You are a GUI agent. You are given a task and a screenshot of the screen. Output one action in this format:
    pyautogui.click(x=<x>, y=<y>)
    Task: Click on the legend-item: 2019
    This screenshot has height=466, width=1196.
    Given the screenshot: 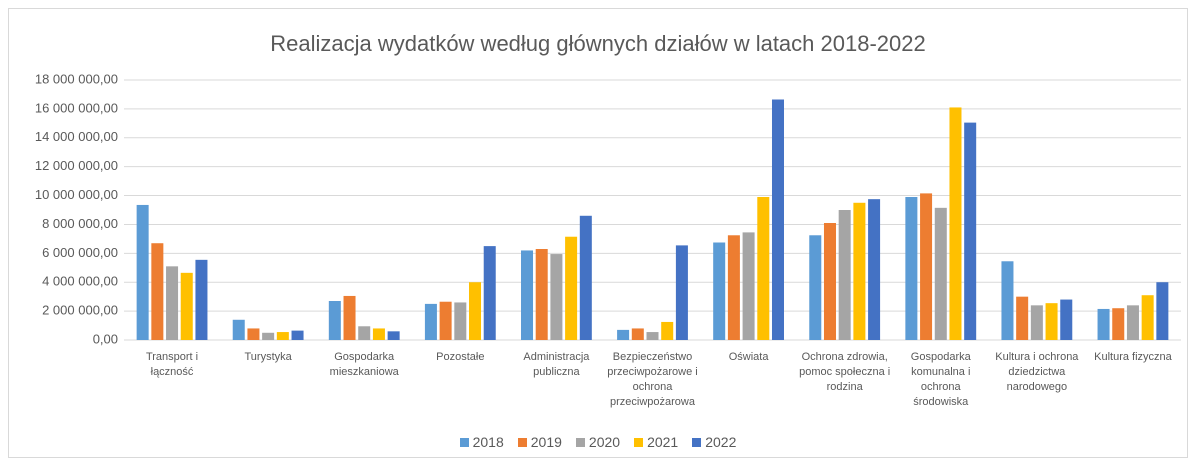 What is the action you would take?
    pyautogui.click(x=539, y=442)
    